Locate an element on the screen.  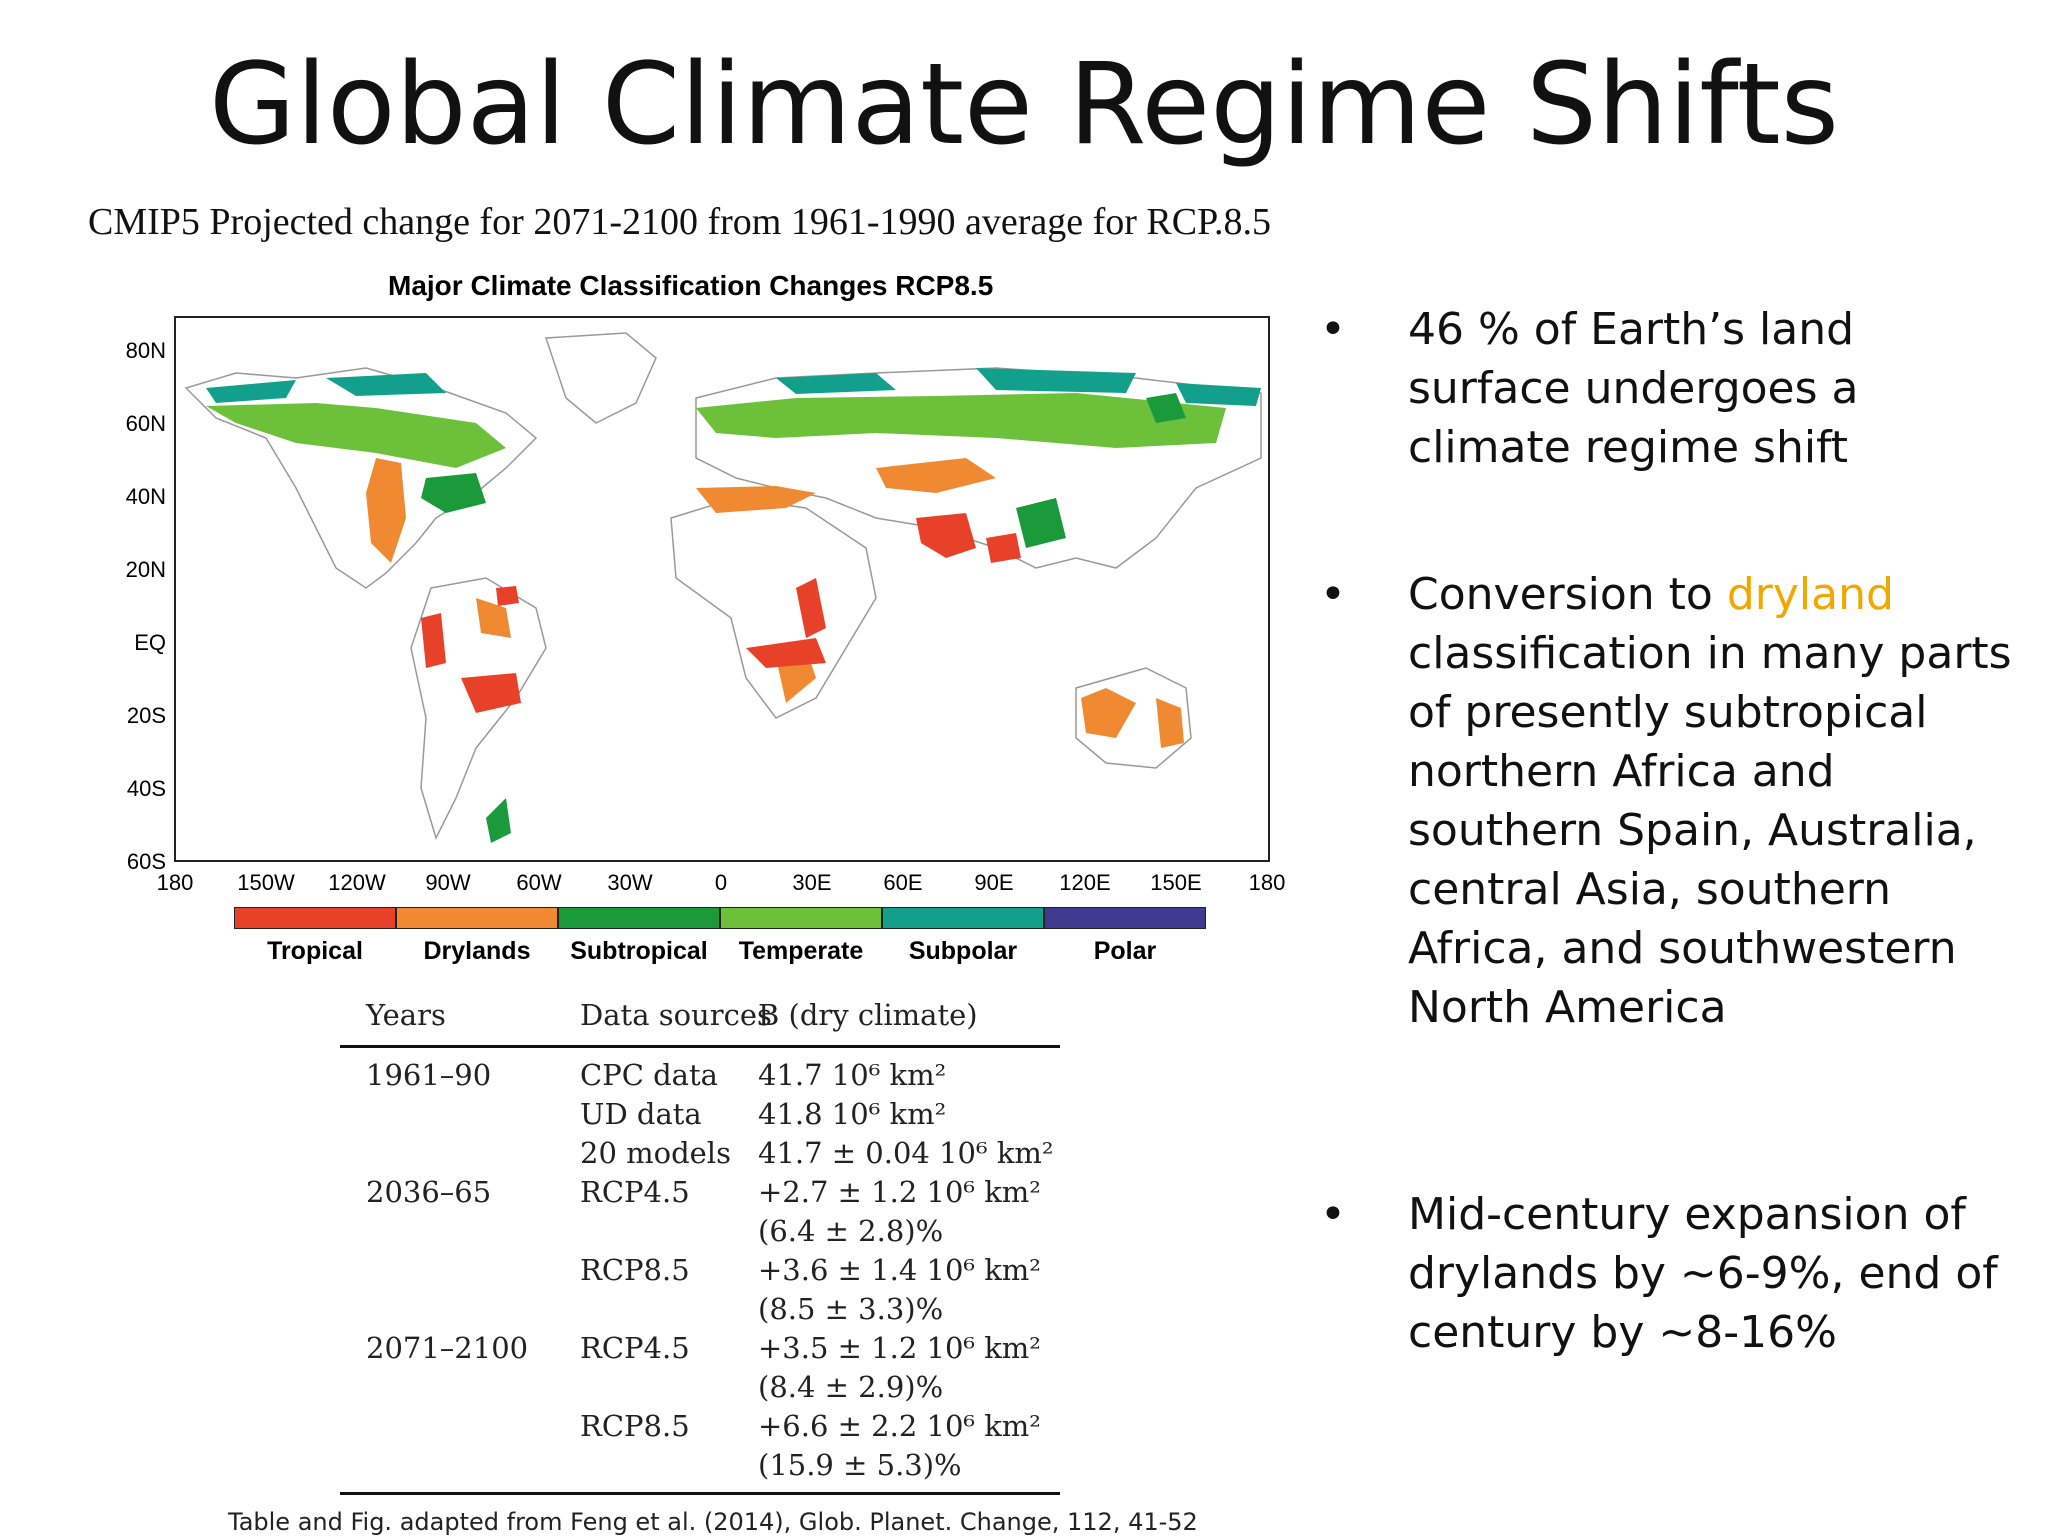
lon-tick-label: 0 is located at coordinates (721, 882).